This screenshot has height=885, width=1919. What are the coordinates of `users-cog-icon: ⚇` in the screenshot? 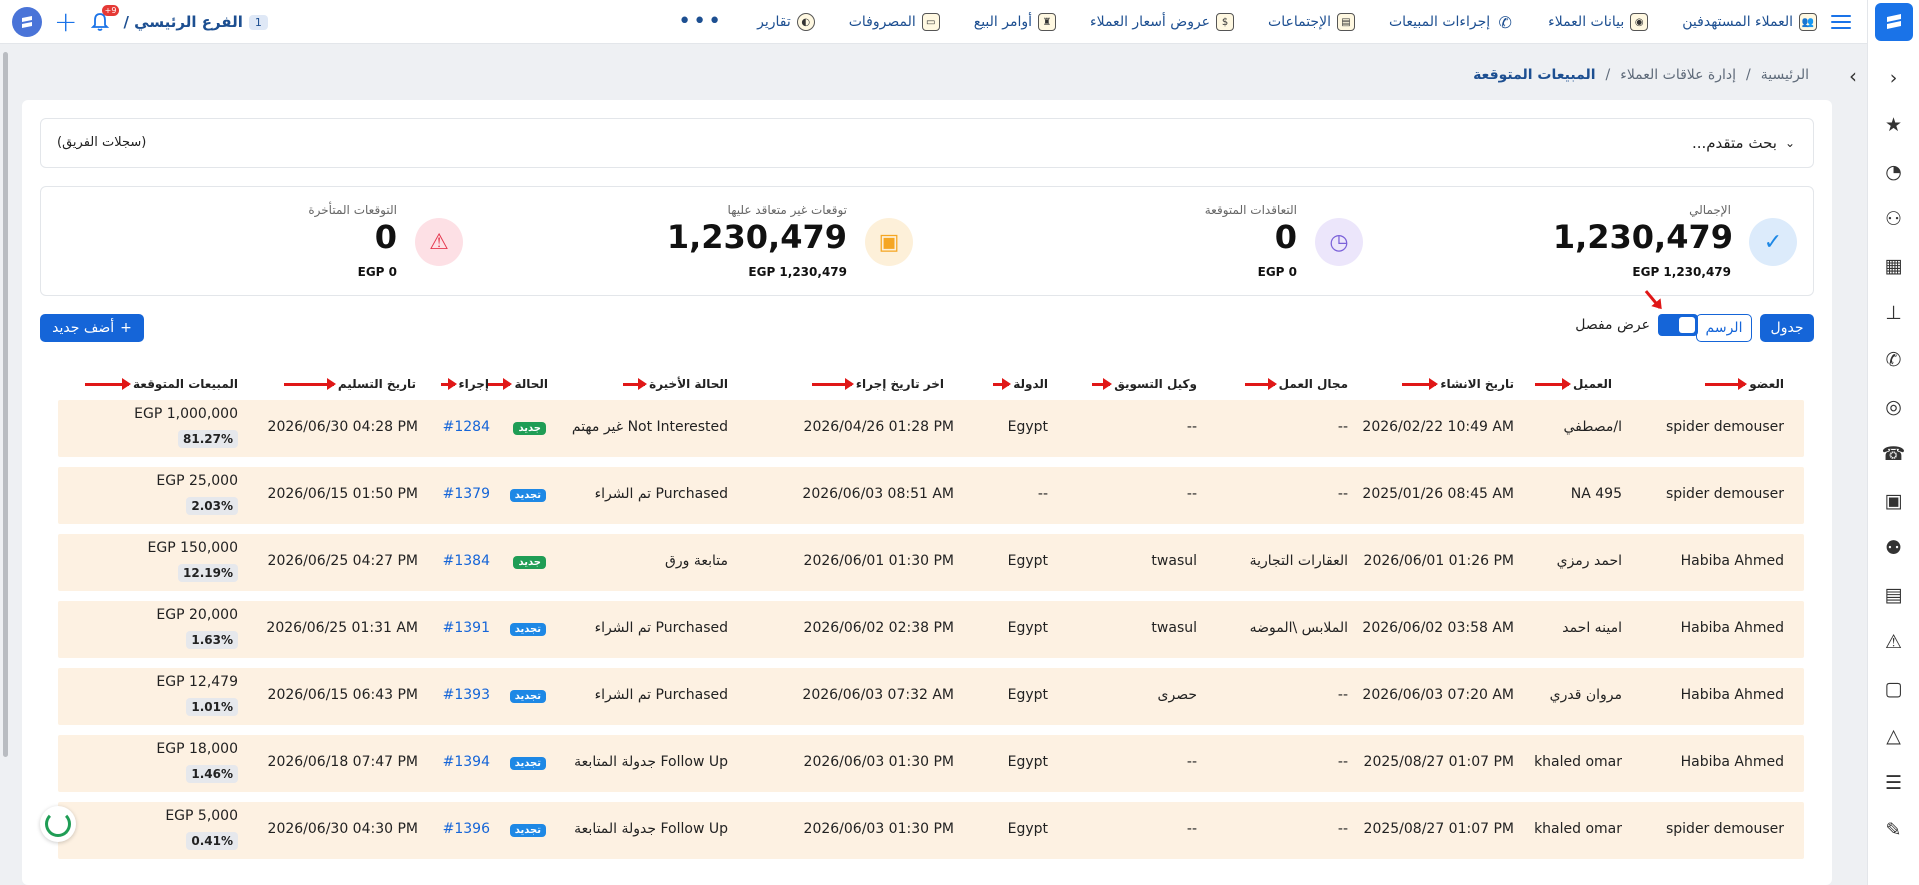 It's located at (1893, 219).